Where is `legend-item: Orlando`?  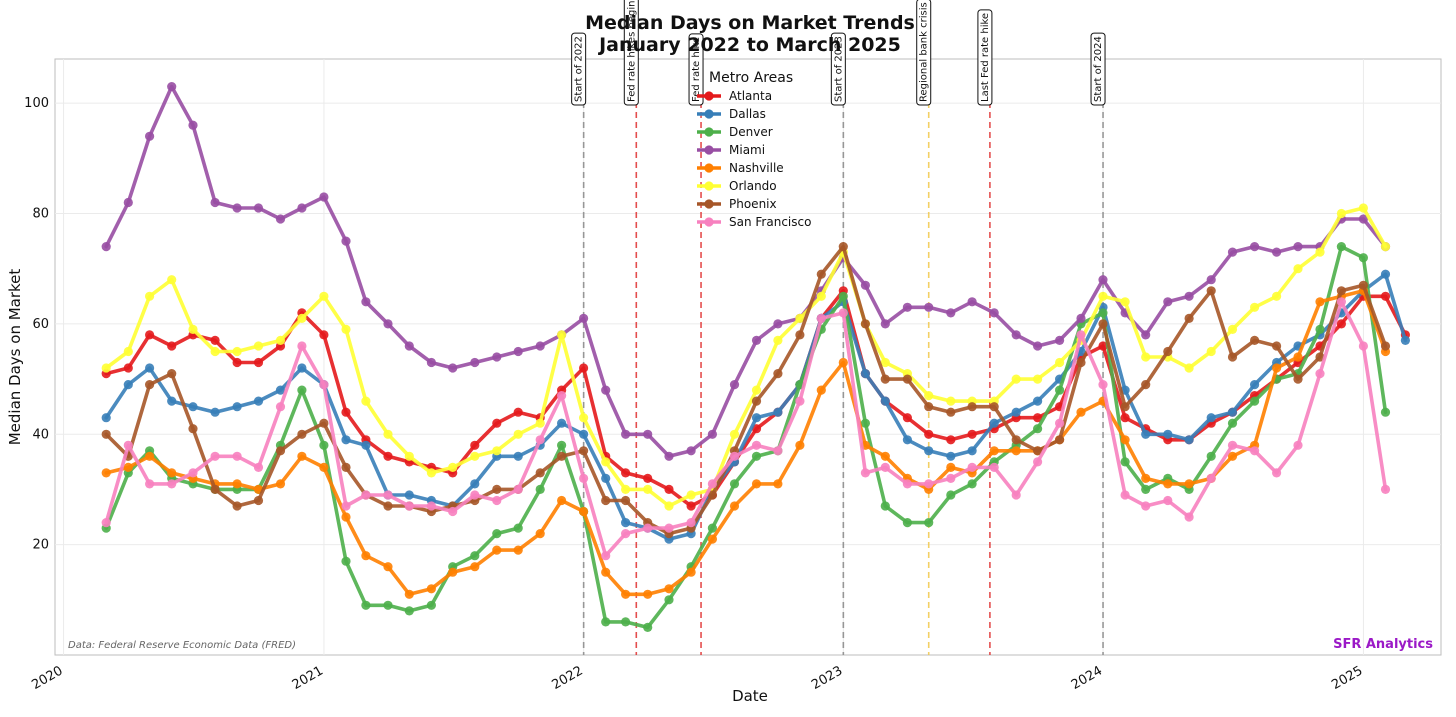 legend-item: Orlando is located at coordinates (737, 186).